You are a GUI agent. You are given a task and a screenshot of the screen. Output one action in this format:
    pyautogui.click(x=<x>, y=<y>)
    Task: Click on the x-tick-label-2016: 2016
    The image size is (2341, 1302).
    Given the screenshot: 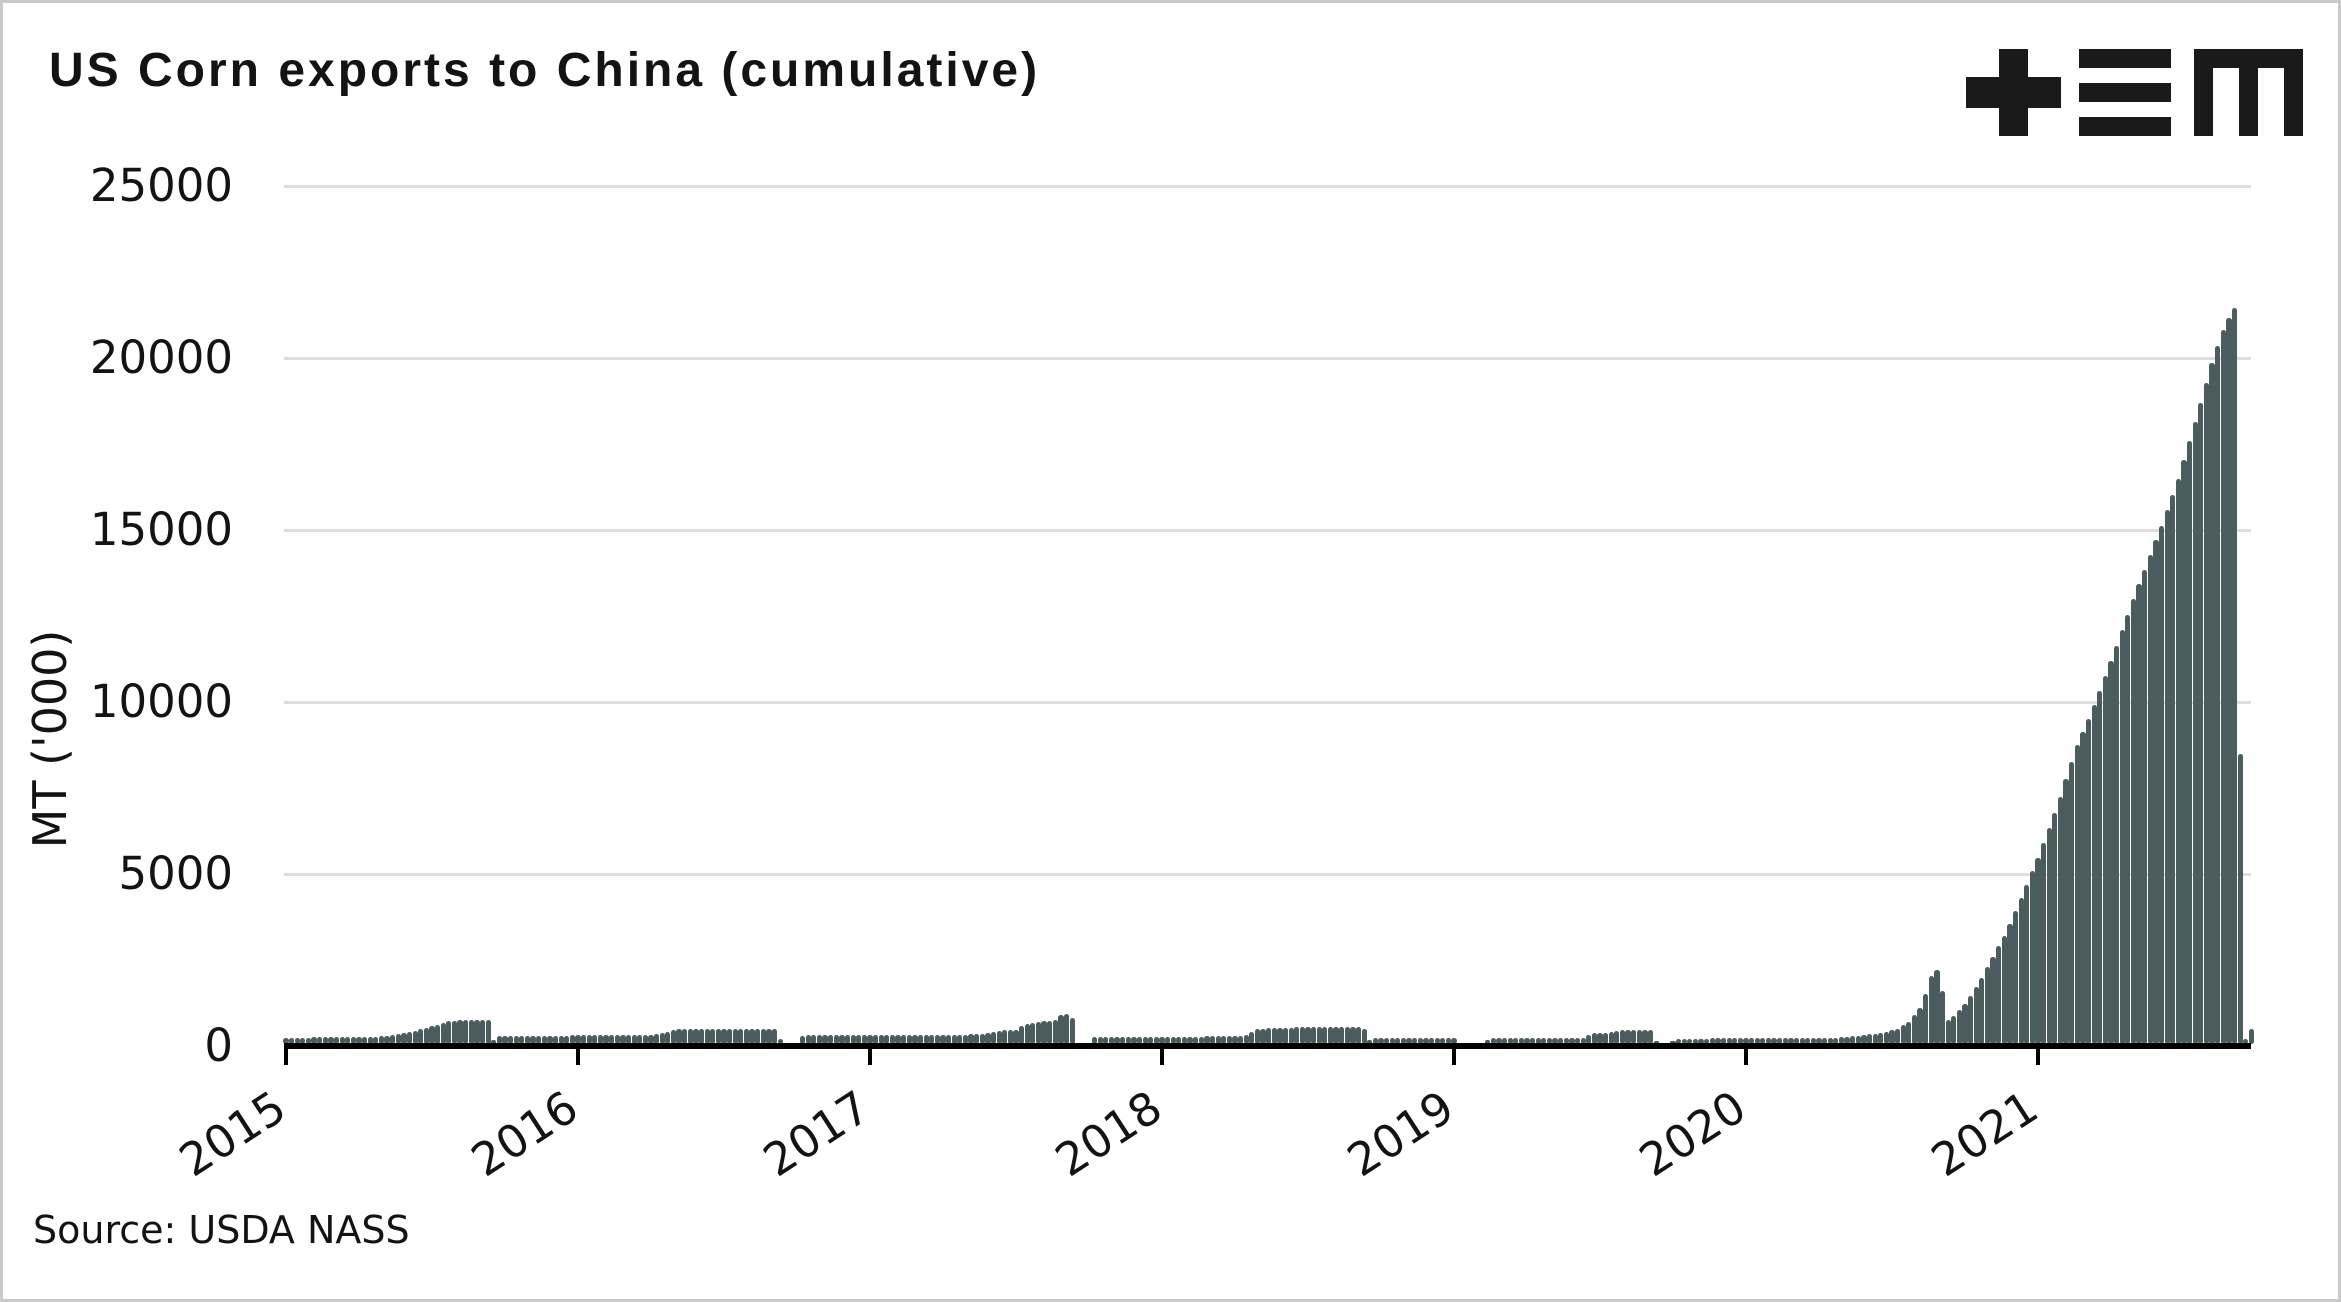 What is the action you would take?
    pyautogui.click(x=525, y=1134)
    